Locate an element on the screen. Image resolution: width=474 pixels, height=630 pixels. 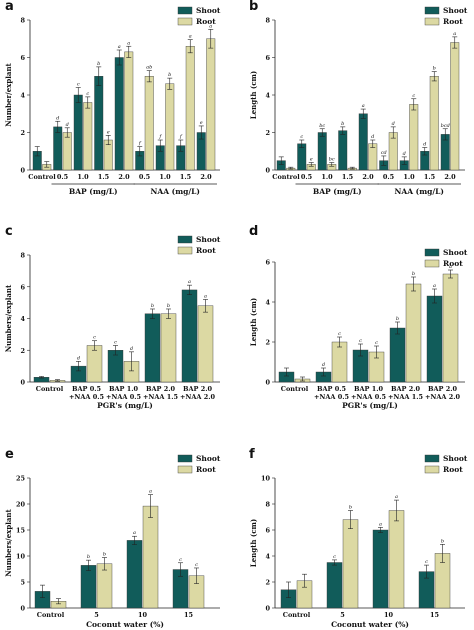
group-label: NAA (mg/L) is located at coordinates (175, 191).